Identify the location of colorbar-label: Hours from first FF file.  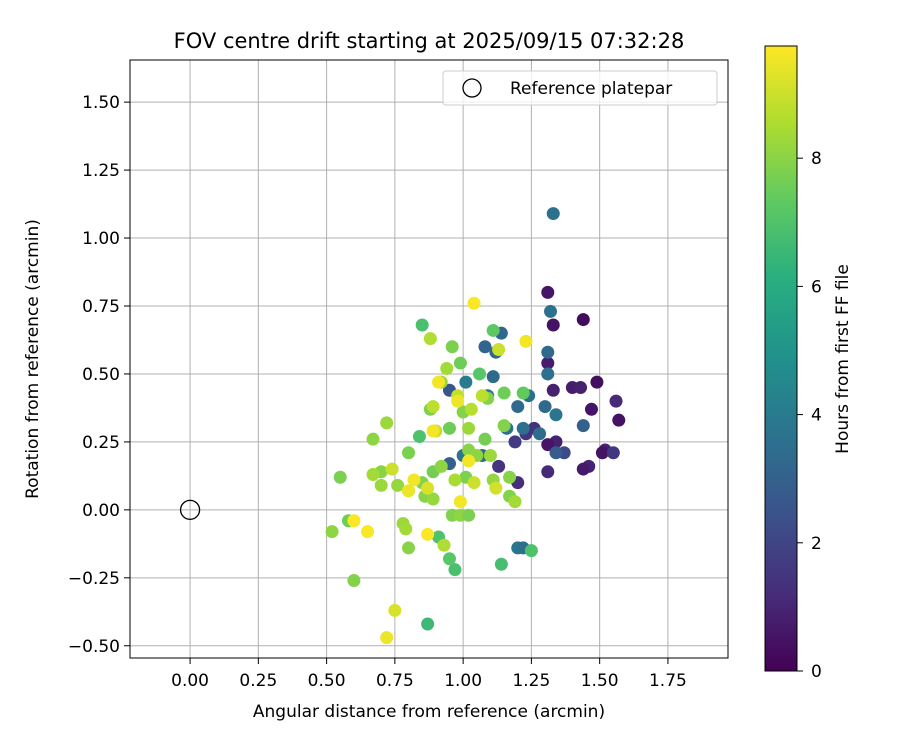
(843, 359).